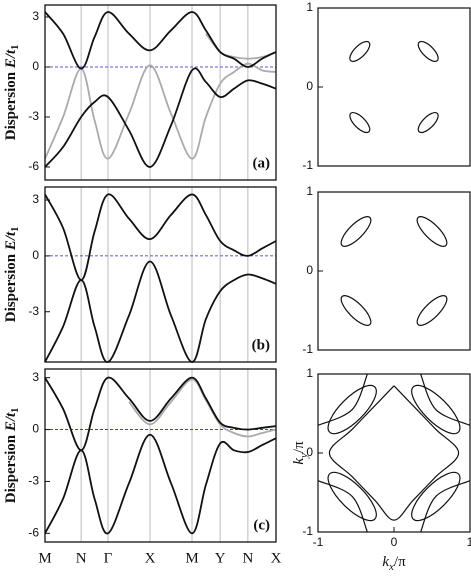 Image resolution: width=471 pixels, height=576 pixels. What do you see at coordinates (220, 558) in the screenshot?
I see `x-tick-label: Y` at bounding box center [220, 558].